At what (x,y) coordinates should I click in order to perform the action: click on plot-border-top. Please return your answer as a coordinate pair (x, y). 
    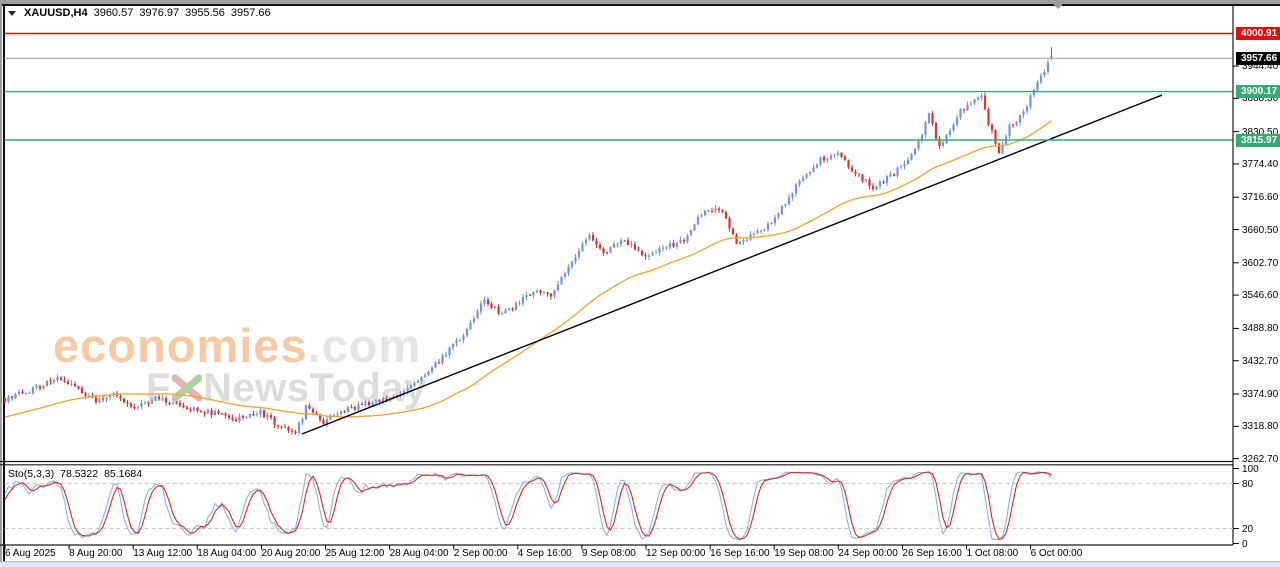
    Looking at the image, I should click on (640, 5).